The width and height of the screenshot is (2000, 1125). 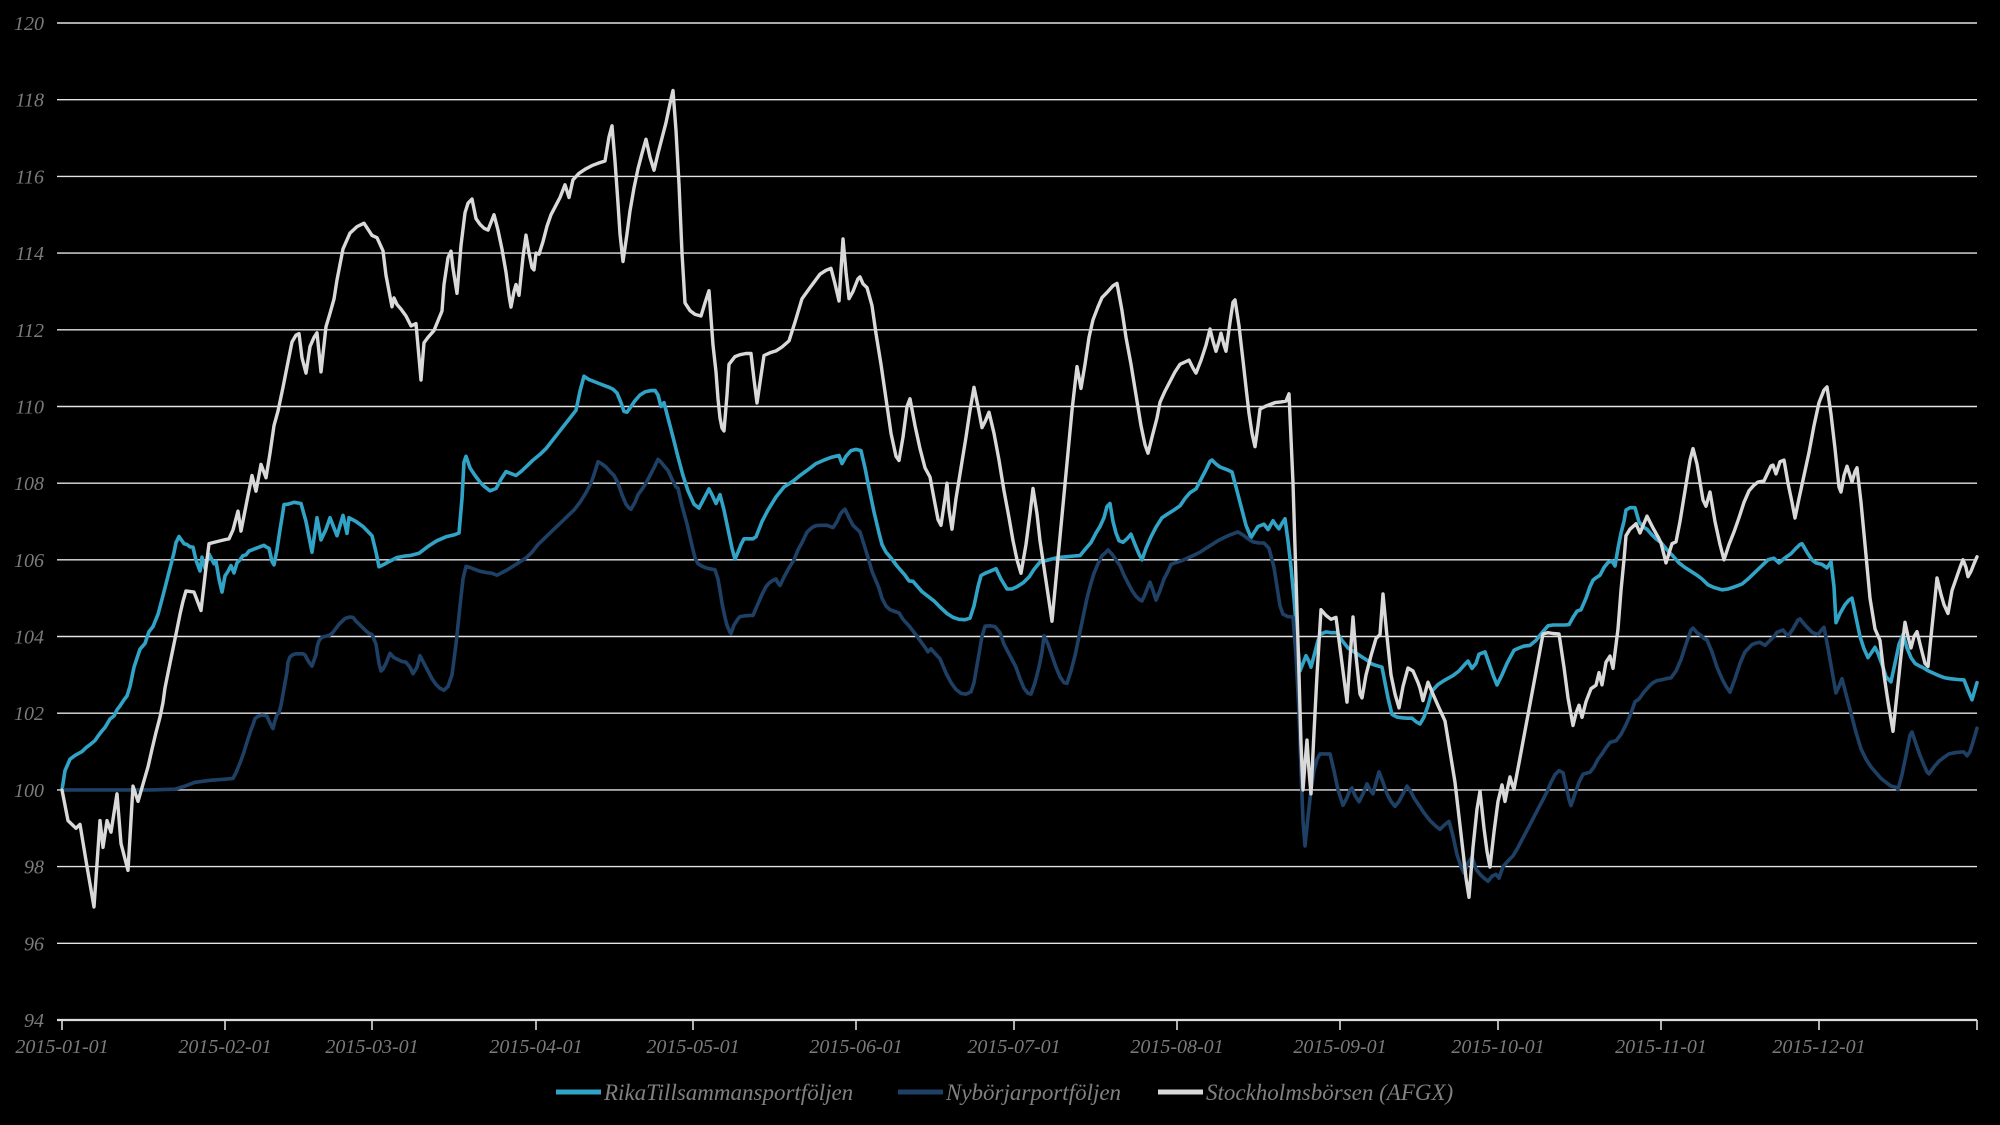 I want to click on svg-text: 104, so click(x=29, y=638).